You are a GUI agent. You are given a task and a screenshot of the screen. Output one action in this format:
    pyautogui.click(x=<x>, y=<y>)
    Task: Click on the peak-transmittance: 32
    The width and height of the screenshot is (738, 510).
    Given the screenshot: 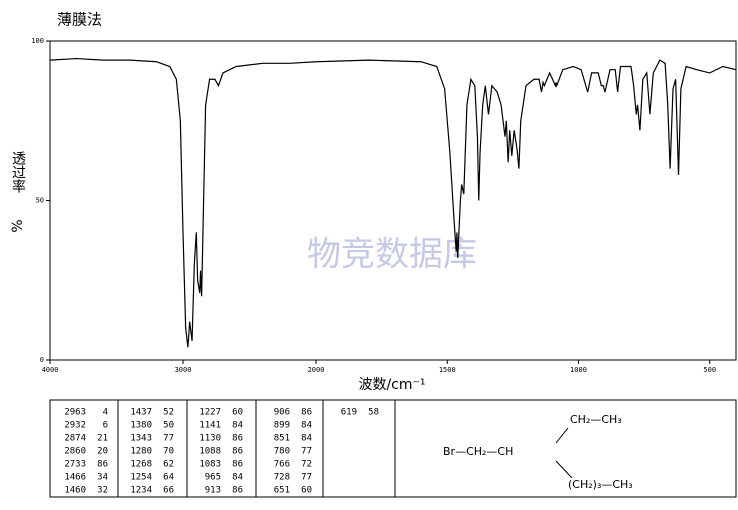 What is the action you would take?
    pyautogui.click(x=102, y=491)
    